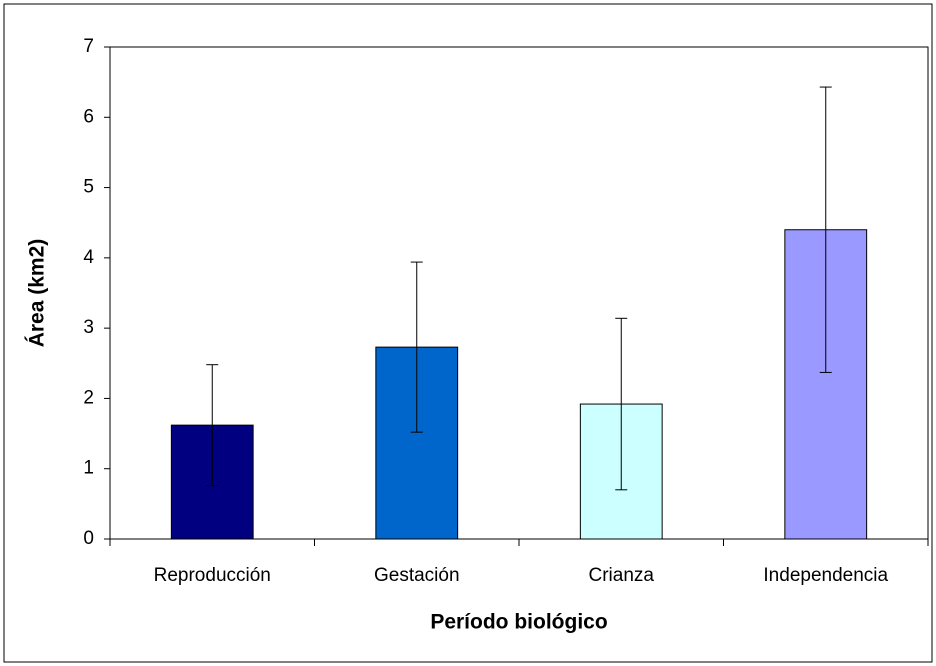 This screenshot has width=936, height=666. I want to click on y-axis-label: Área (km2), so click(37, 293).